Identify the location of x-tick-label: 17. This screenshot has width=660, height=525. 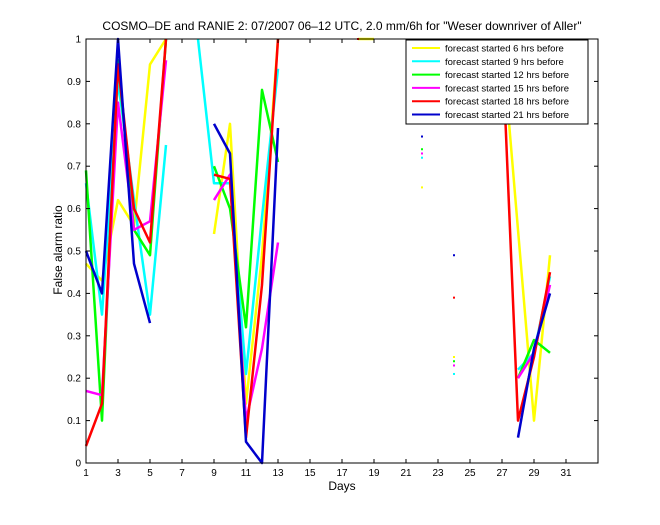
(342, 473).